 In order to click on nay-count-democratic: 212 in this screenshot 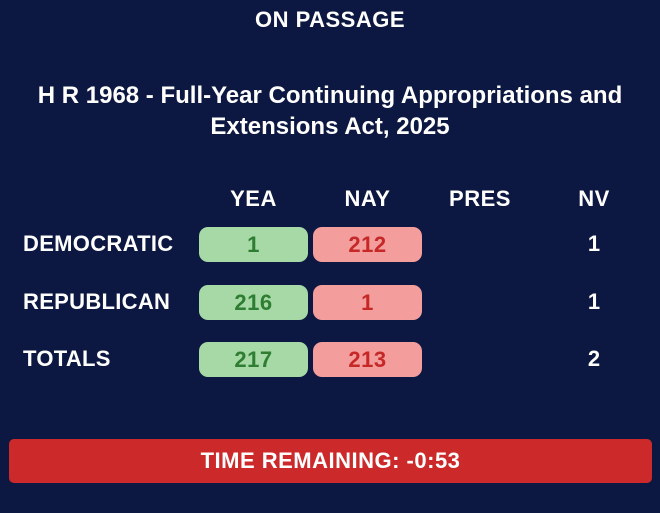, I will do `click(367, 244)`.